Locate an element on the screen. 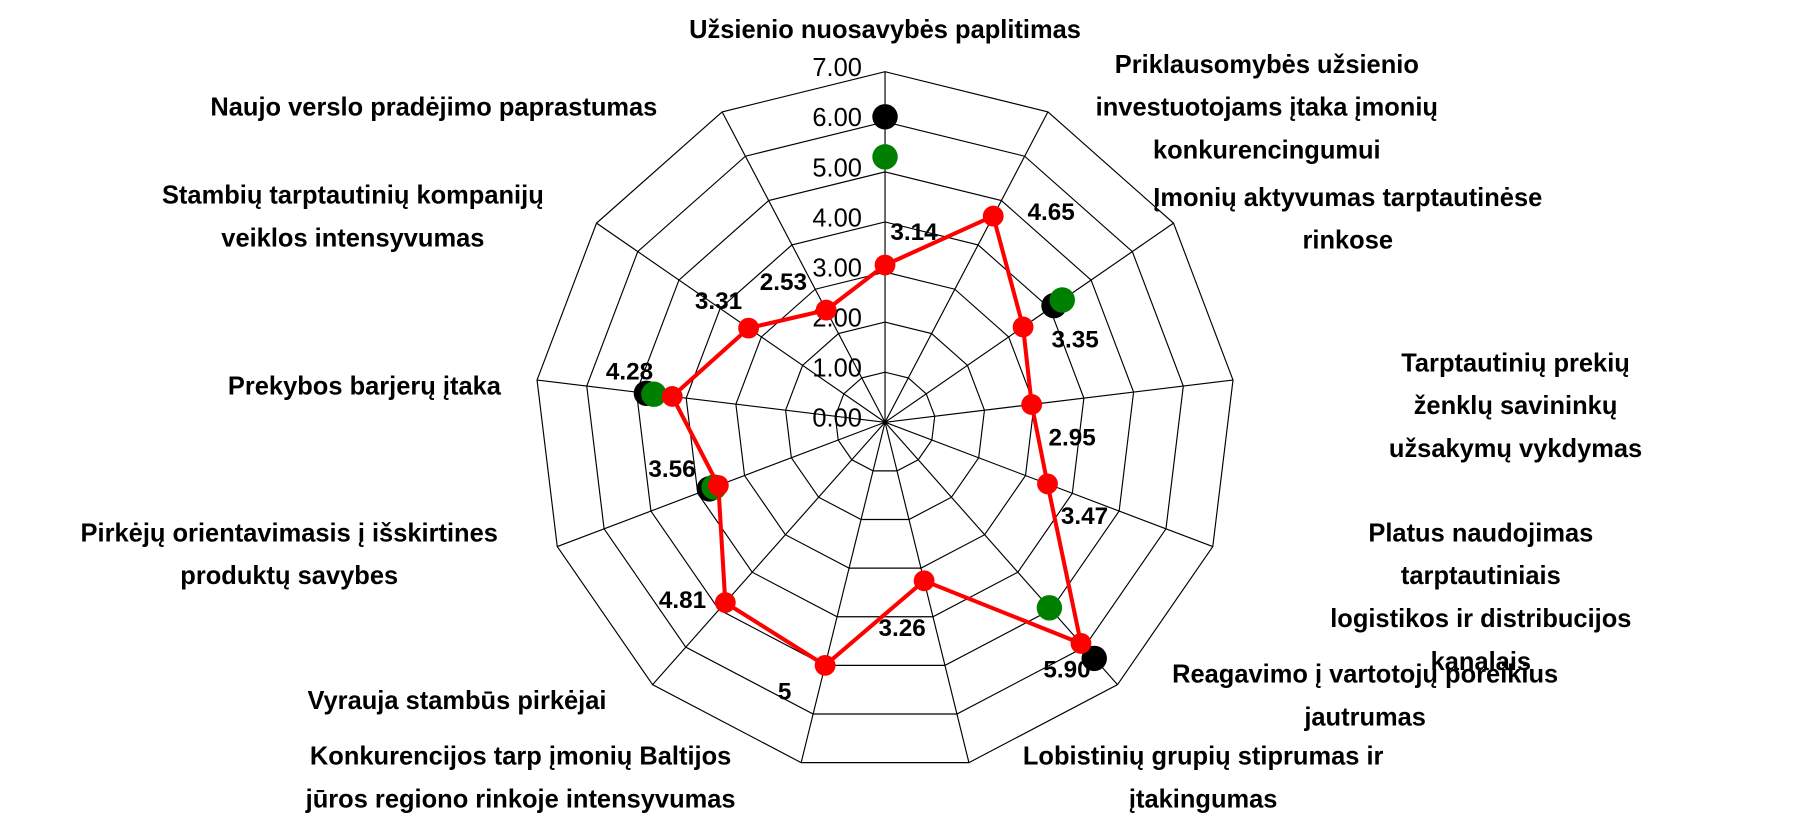 This screenshot has width=1814, height=820. data-label: 3.47 is located at coordinates (1084, 516).